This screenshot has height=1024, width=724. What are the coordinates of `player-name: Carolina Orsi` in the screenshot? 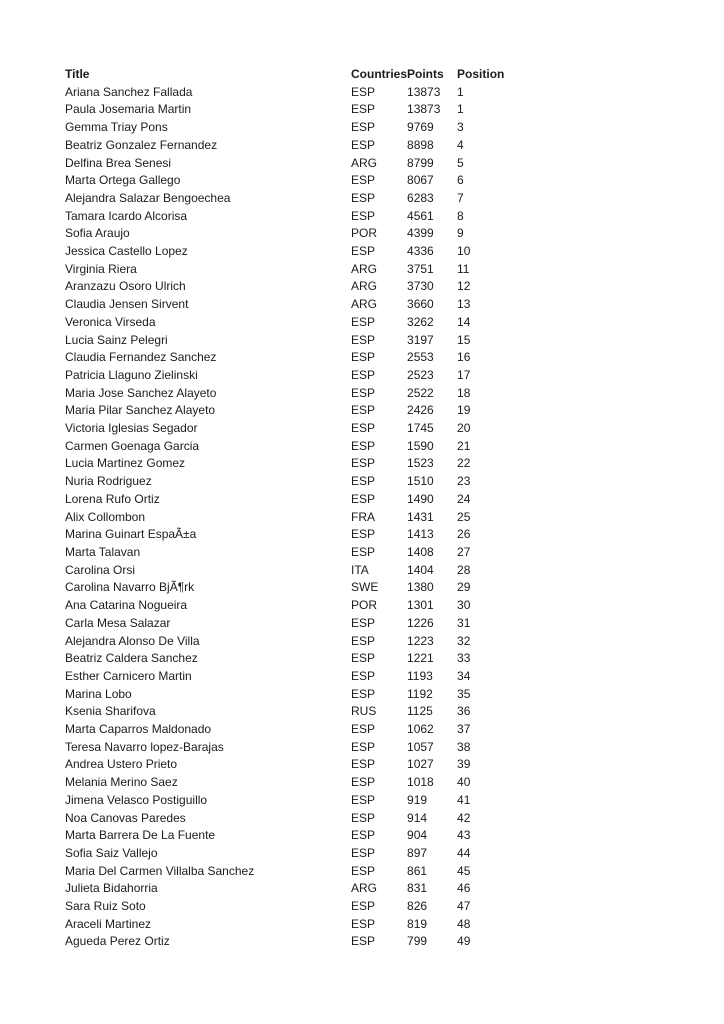 It's located at (100, 569).